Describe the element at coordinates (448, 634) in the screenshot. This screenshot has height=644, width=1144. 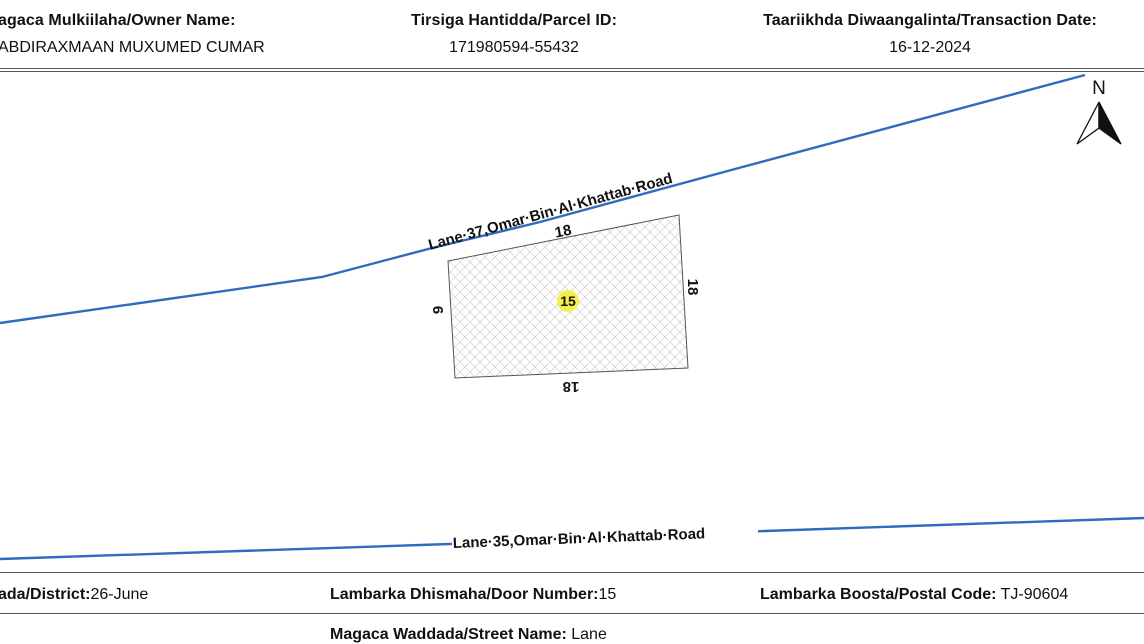
I see `street-name-label: Magaca Waddada/Street Name:` at that location.